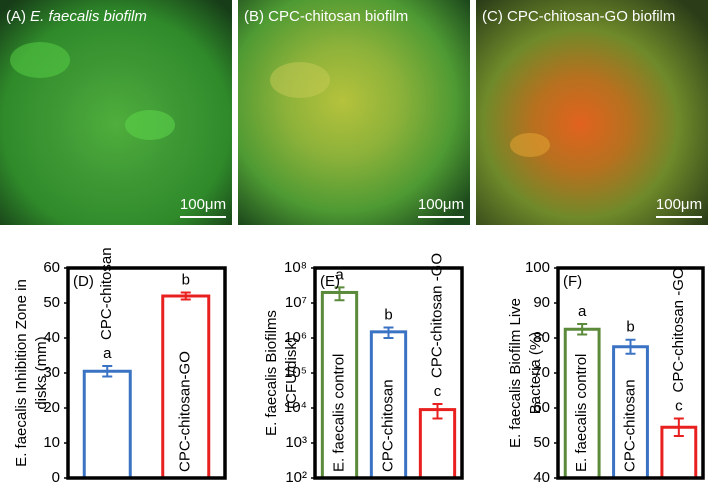 This screenshot has height=490, width=708. I want to click on y-axis-label: E. faecalis Biofilm Live, so click(515, 373).